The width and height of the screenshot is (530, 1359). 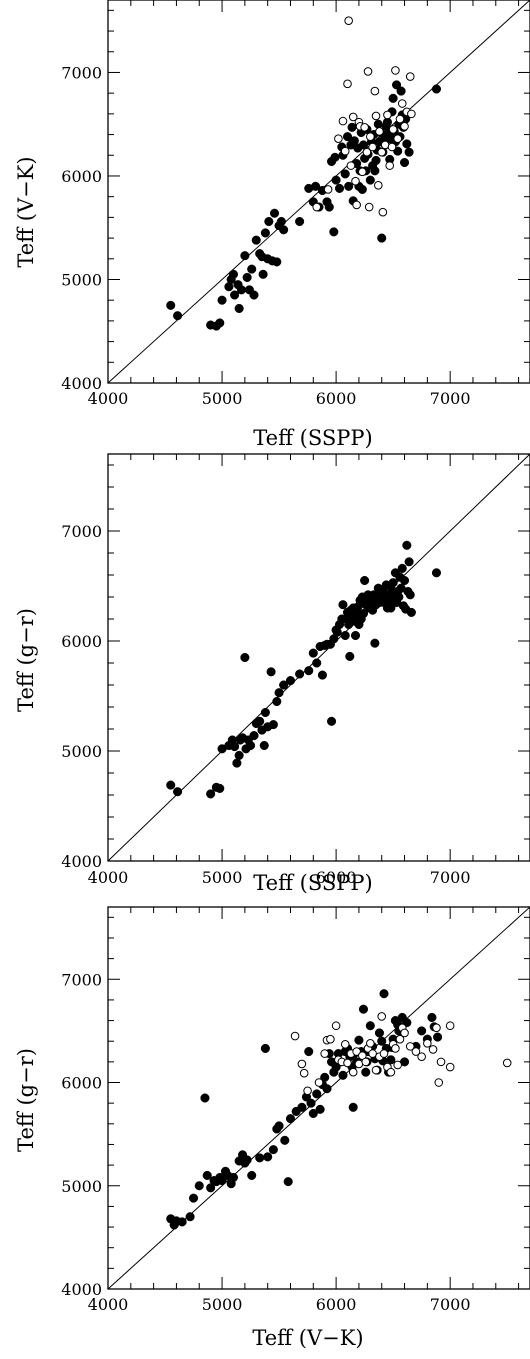 I want to click on x-axis-label: Teff (SSPP), so click(x=312, y=883).